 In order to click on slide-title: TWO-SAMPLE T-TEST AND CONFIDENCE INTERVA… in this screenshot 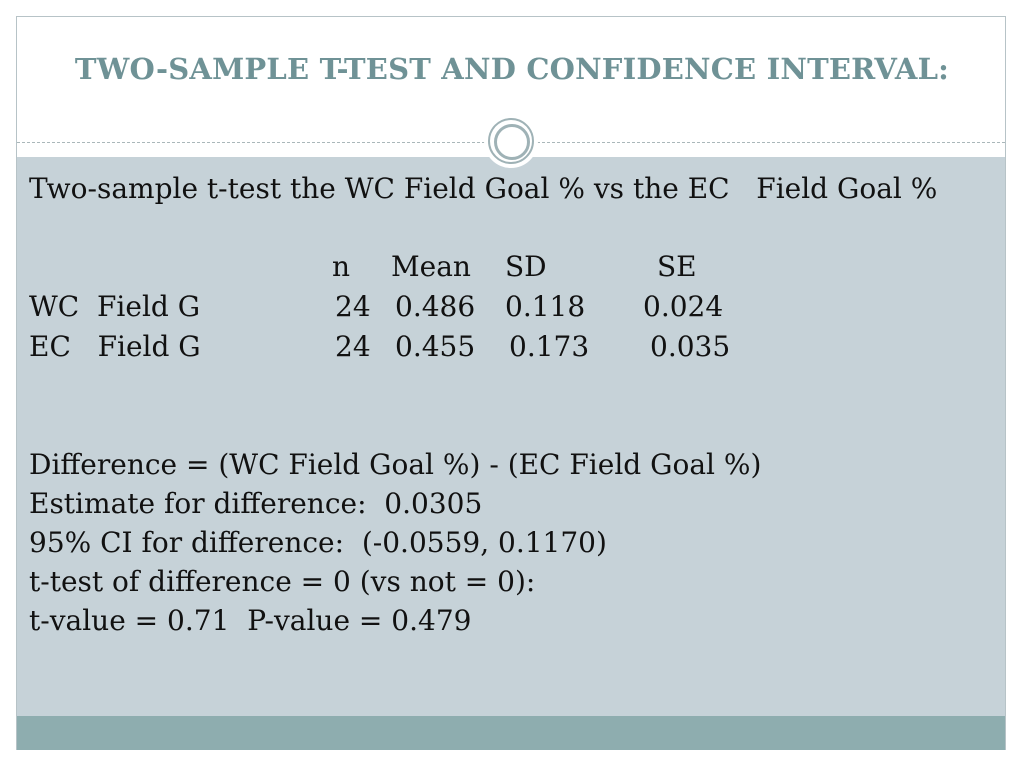, I will do `click(512, 69)`.